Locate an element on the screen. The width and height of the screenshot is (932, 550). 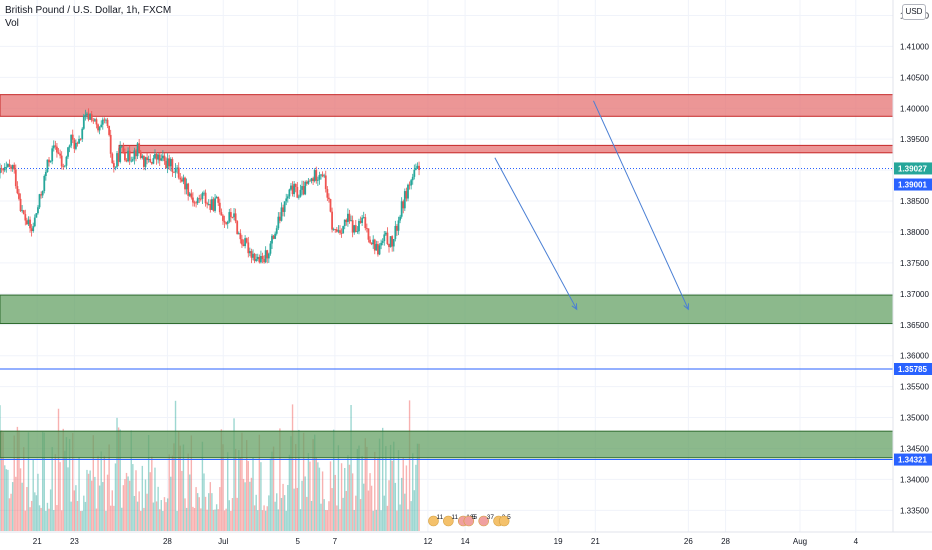
currency-button: USD is located at coordinates (914, 12).